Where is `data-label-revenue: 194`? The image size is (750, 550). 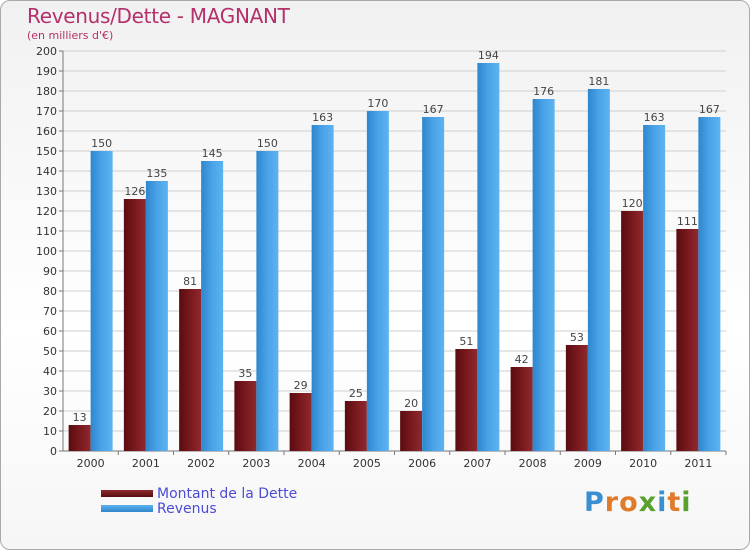 data-label-revenue: 194 is located at coordinates (488, 55).